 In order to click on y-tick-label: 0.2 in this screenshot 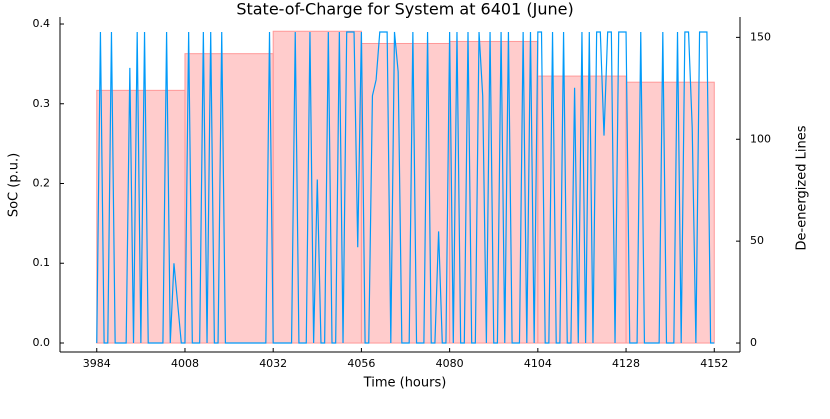, I will do `click(42, 183)`.